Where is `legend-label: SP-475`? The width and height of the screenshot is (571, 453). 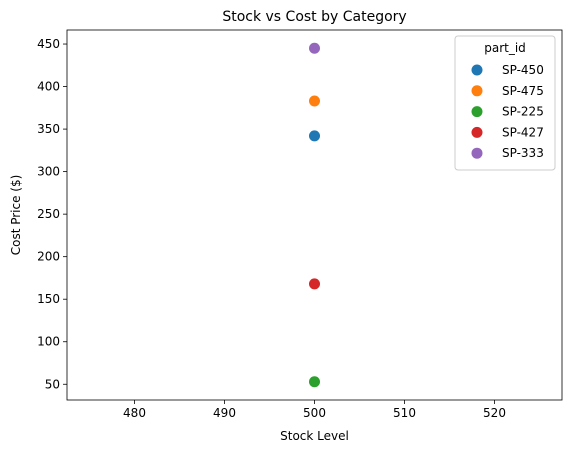 legend-label: SP-475 is located at coordinates (523, 91).